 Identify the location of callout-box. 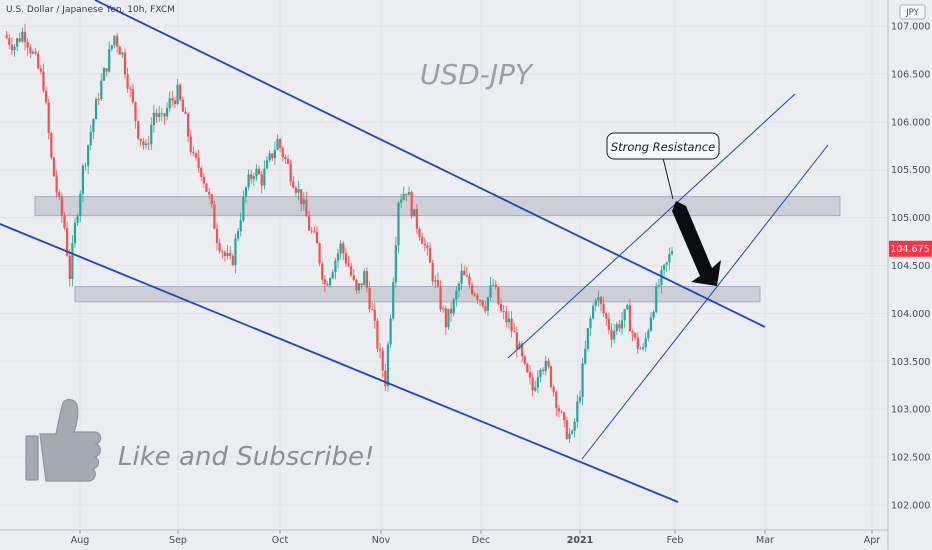
(663, 146).